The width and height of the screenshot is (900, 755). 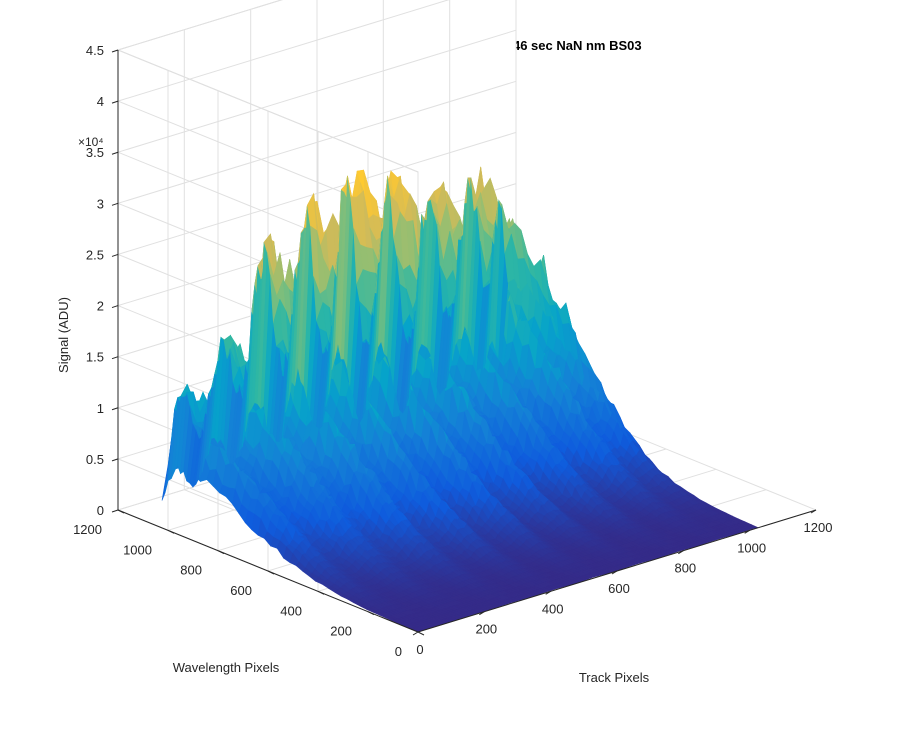 What do you see at coordinates (95, 459) in the screenshot?
I see `z-tick-label: 0.5` at bounding box center [95, 459].